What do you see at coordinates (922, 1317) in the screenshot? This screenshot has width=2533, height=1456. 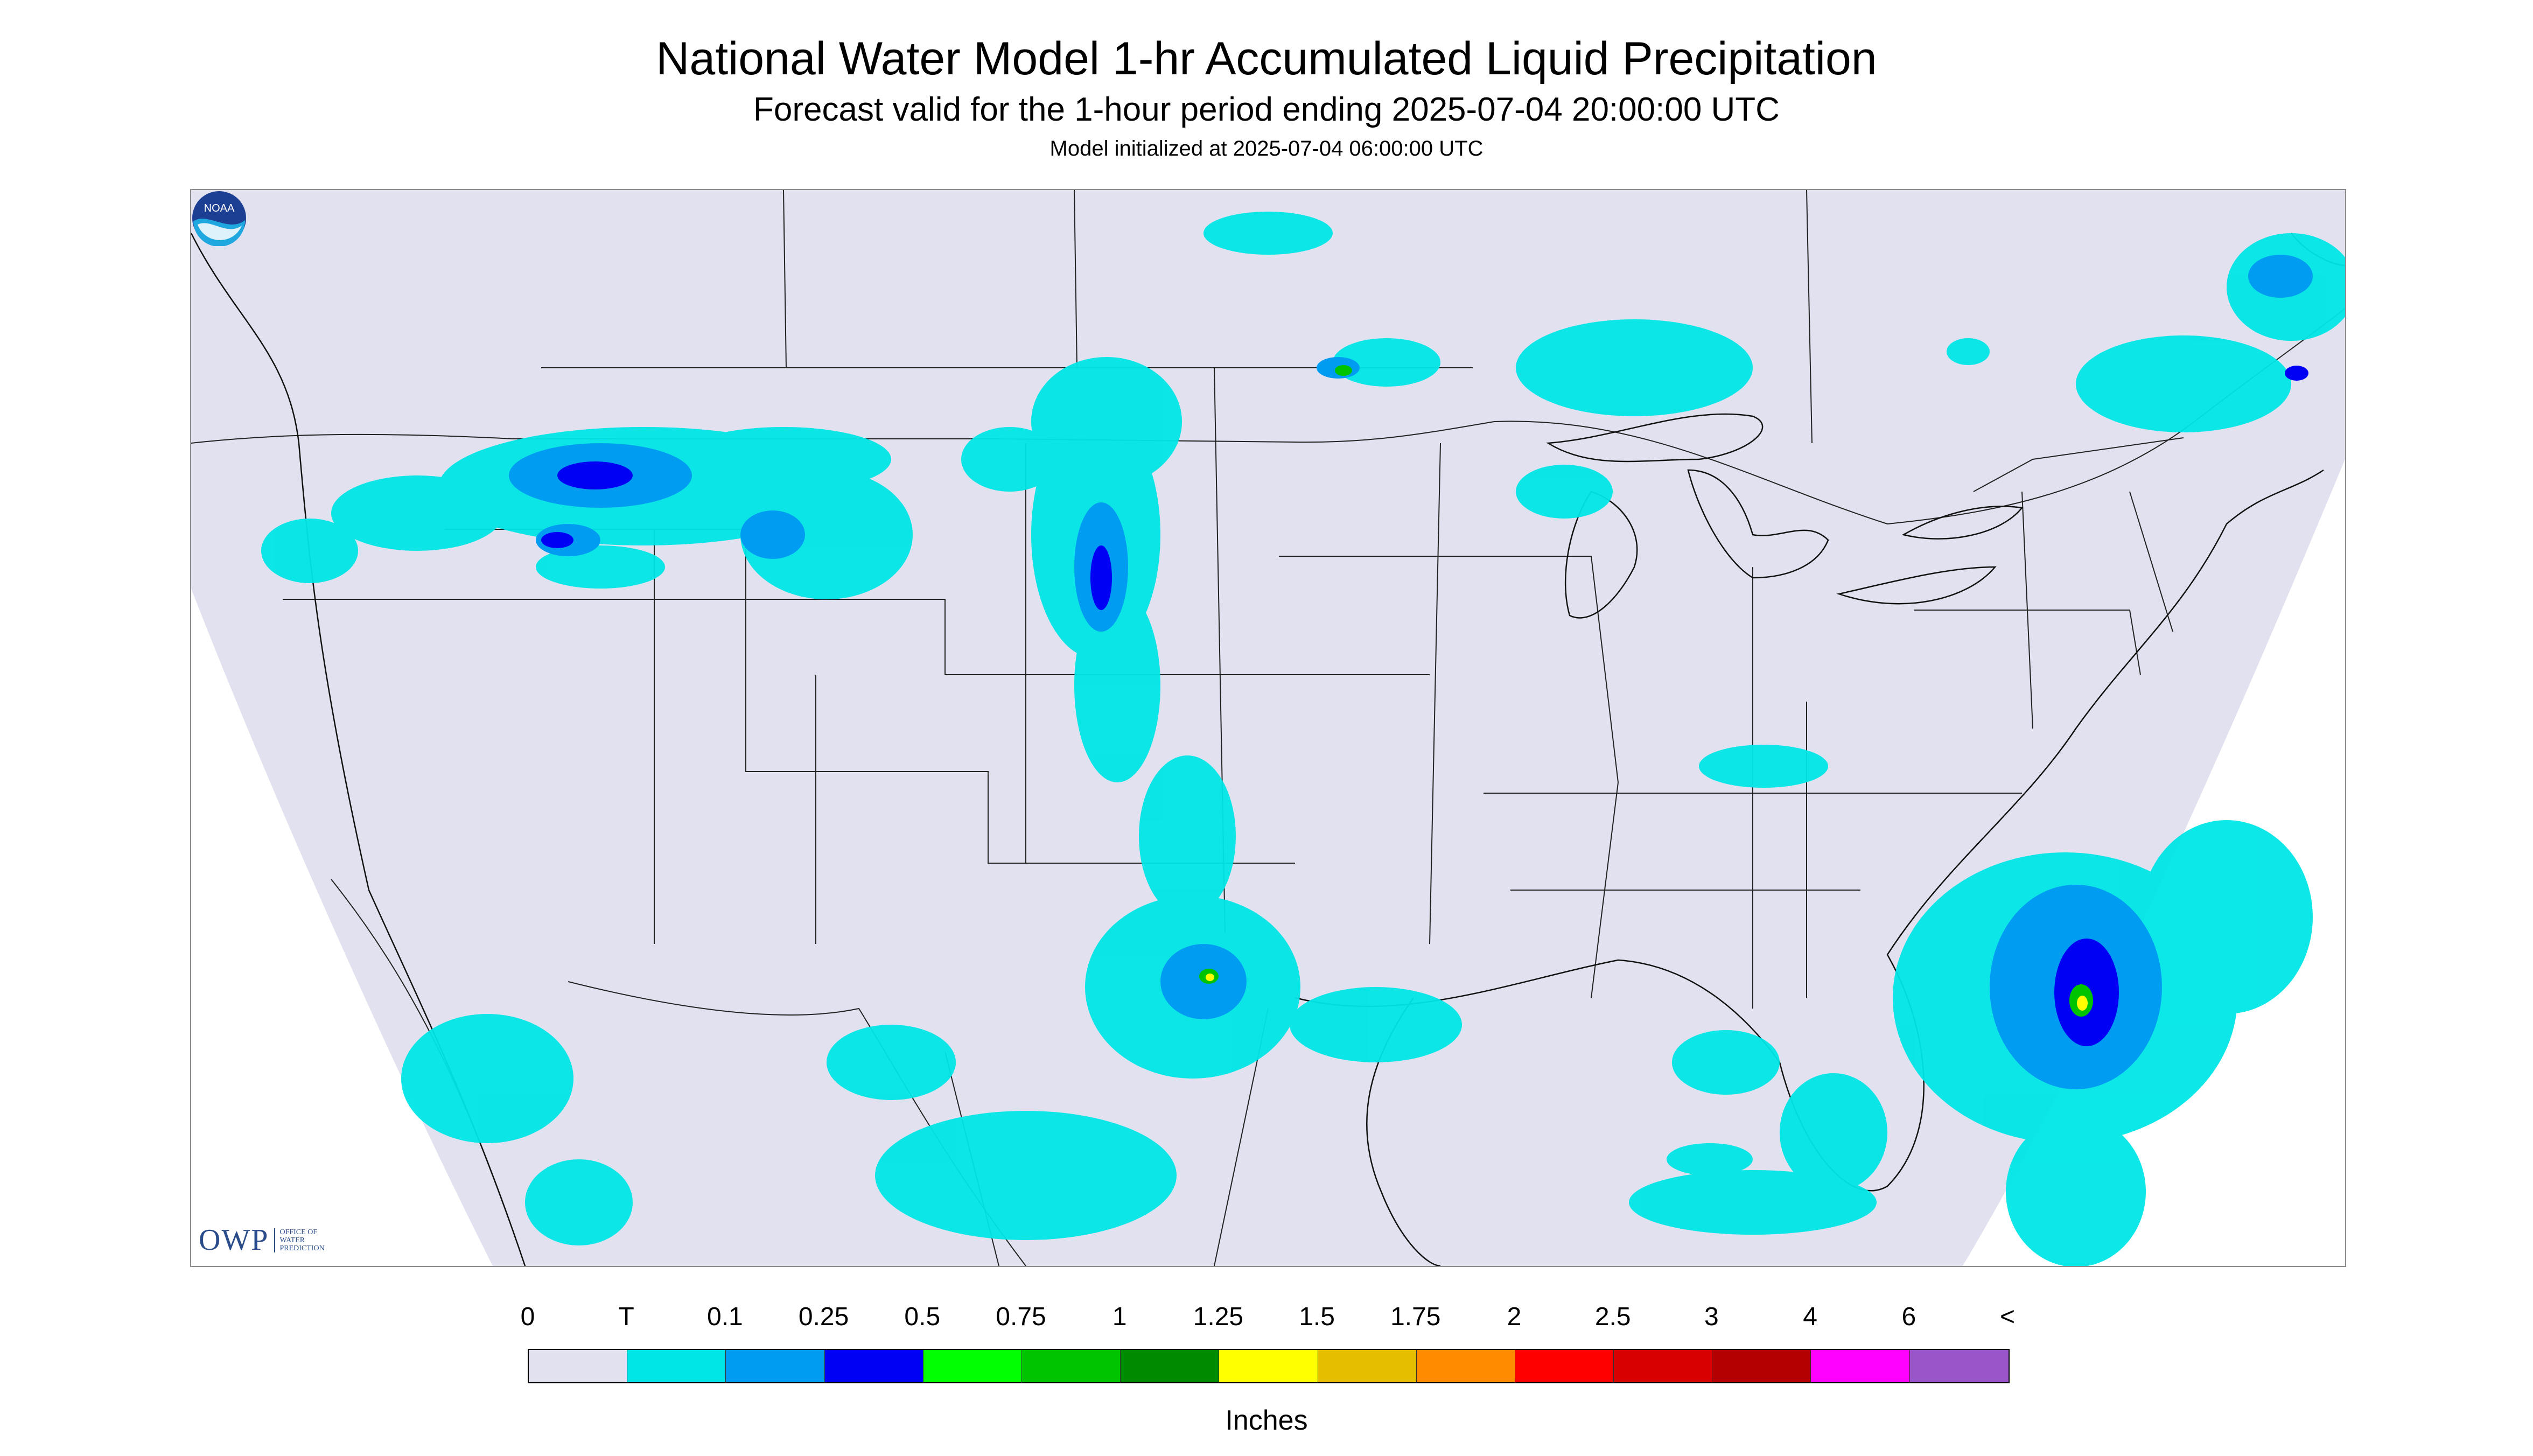 I see `legend-tick-label: 0.5` at bounding box center [922, 1317].